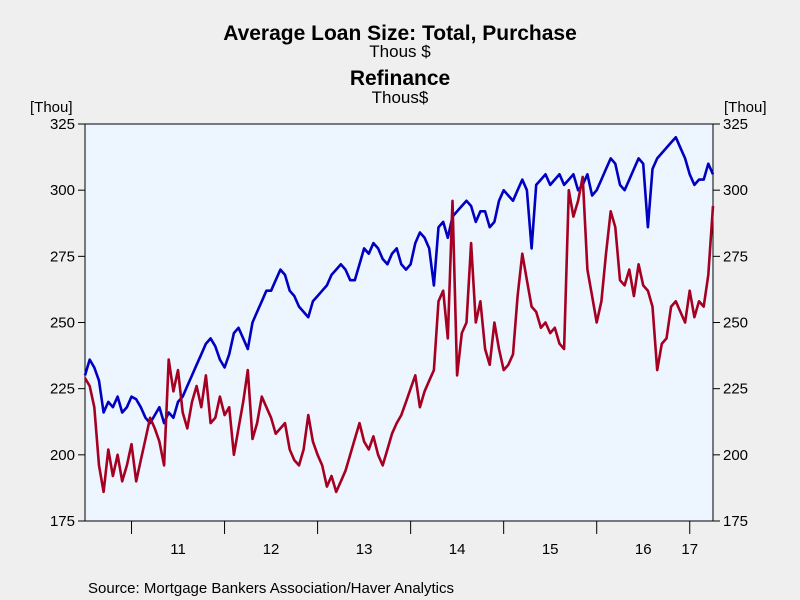 This screenshot has height=600, width=800. What do you see at coordinates (735, 455) in the screenshot?
I see `right-tick-label: 200` at bounding box center [735, 455].